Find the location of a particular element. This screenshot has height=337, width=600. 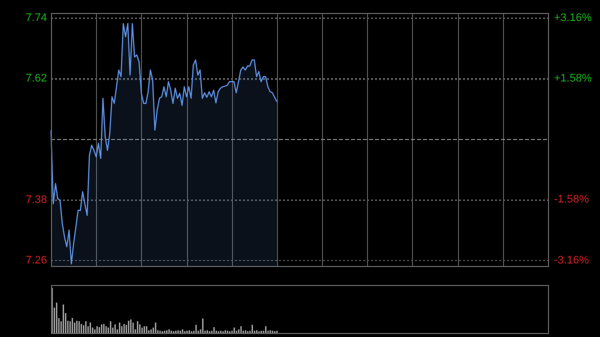

y-tick-label: 7.74 is located at coordinates (36, 18).